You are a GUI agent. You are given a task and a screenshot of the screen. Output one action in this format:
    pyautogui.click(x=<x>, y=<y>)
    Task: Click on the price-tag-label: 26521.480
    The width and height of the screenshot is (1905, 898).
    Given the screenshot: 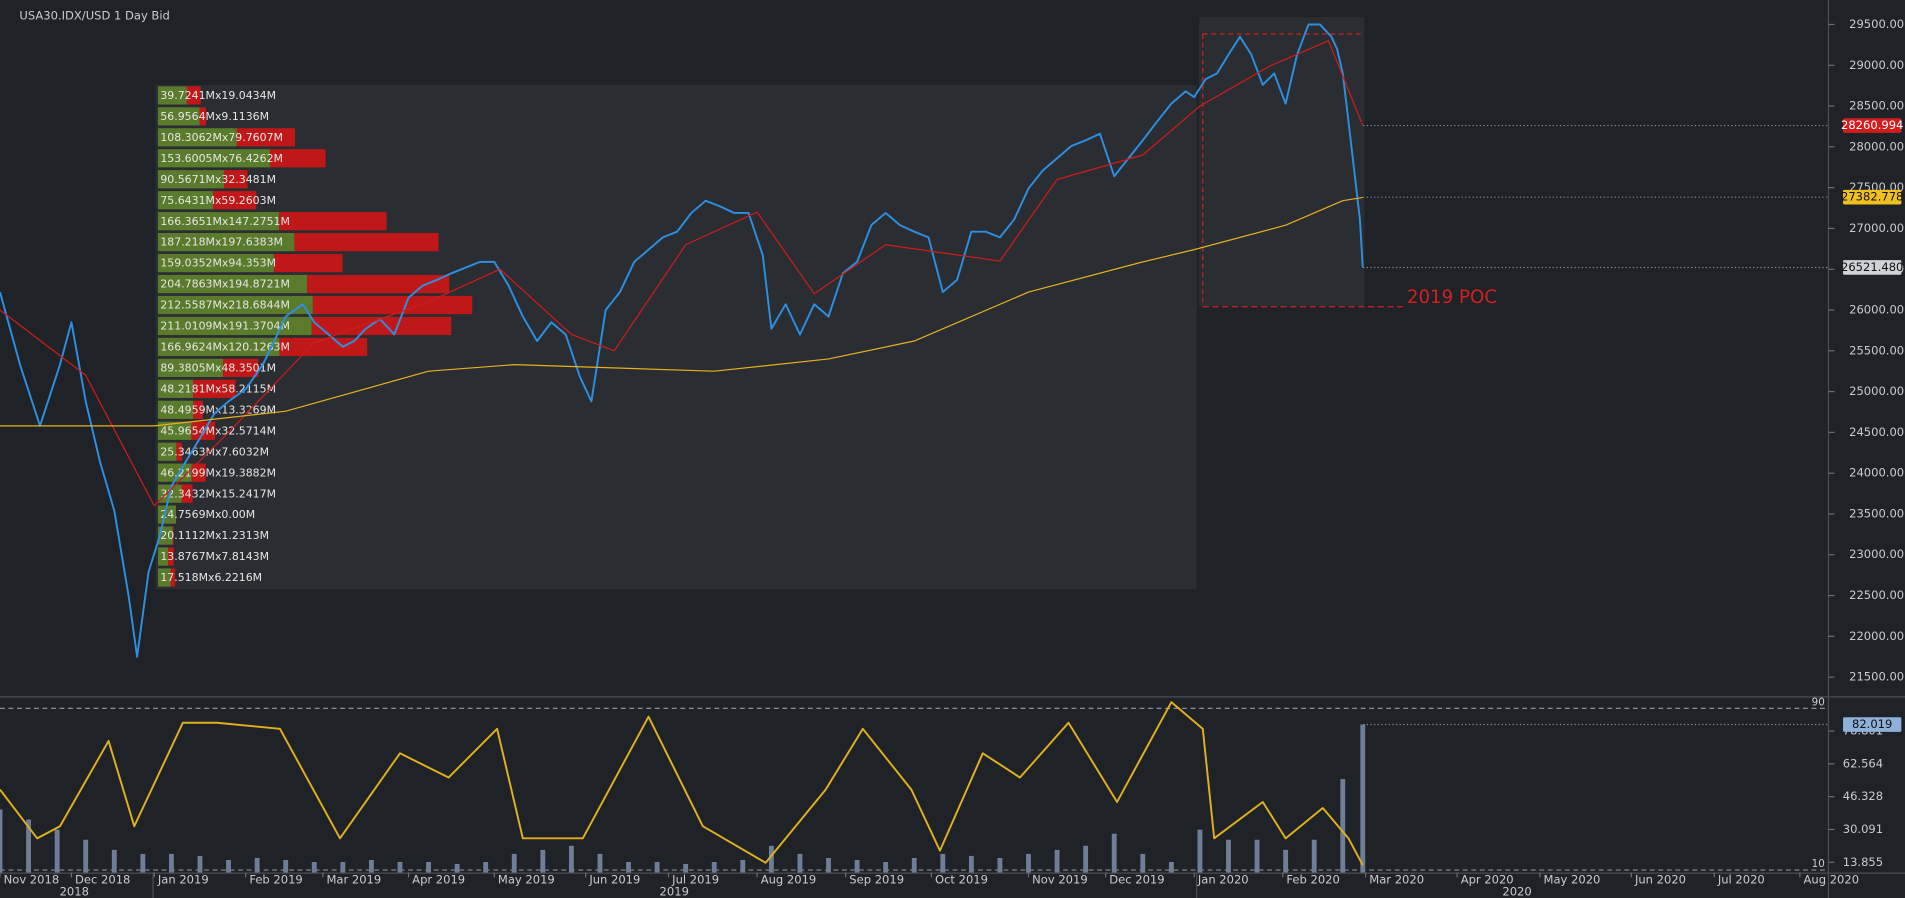 What is the action you would take?
    pyautogui.click(x=1872, y=267)
    